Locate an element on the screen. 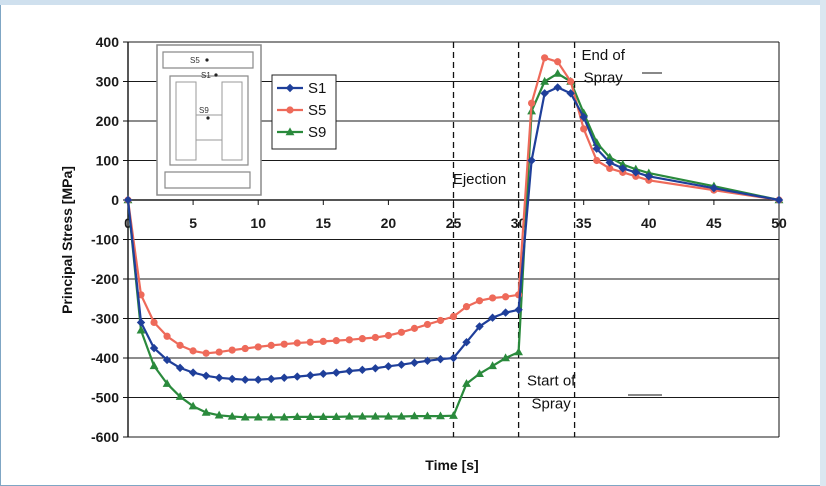 The width and height of the screenshot is (826, 486). y-tick-label-7: 100 is located at coordinates (108, 161).